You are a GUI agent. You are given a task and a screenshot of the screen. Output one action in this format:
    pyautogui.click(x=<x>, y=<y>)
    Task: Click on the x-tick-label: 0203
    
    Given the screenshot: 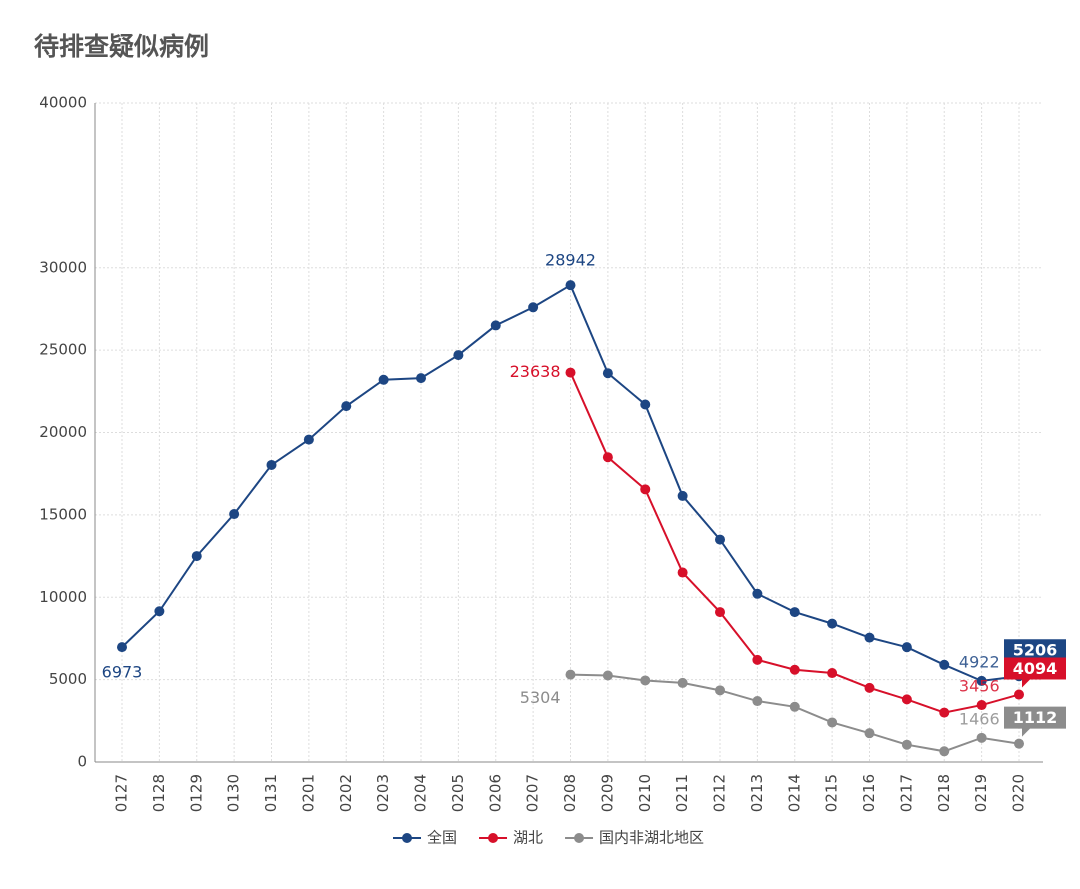 What is the action you would take?
    pyautogui.click(x=383, y=793)
    